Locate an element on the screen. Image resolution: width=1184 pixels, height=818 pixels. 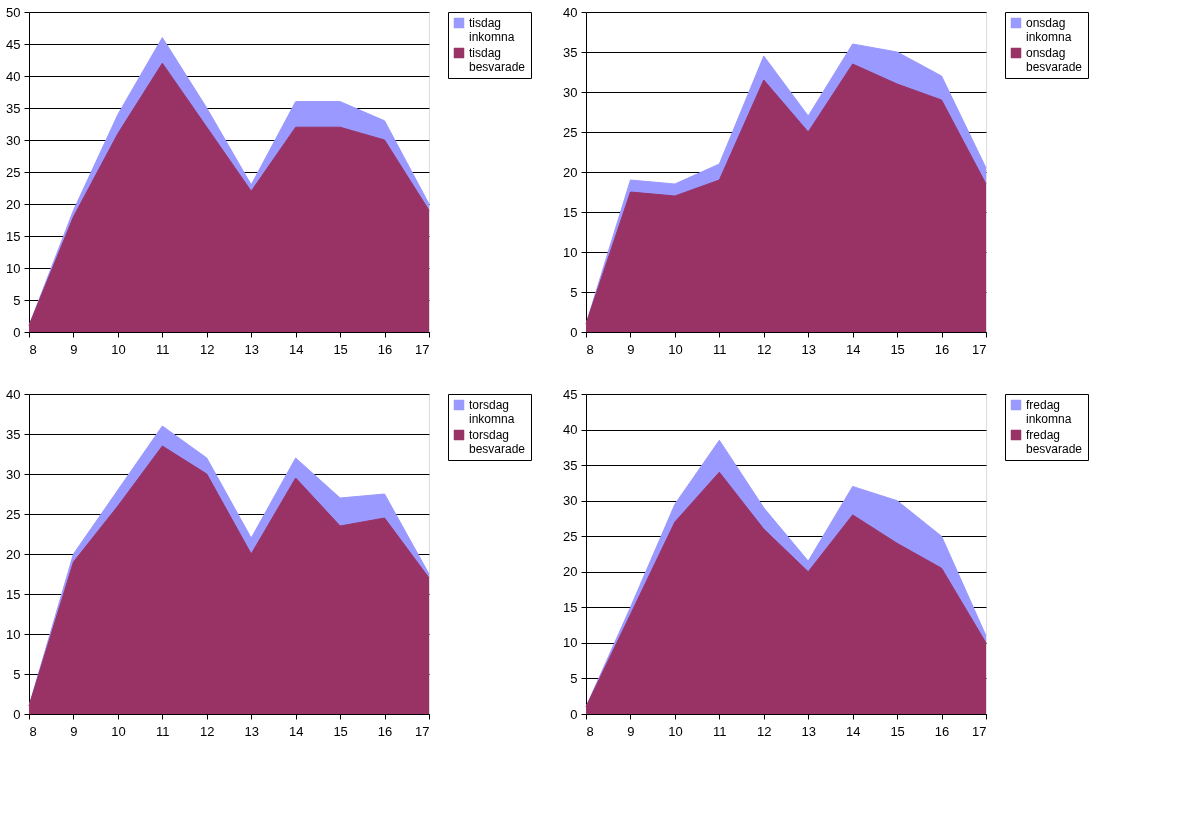
legend-label: fredag besvarade is located at coordinates (1054, 442).